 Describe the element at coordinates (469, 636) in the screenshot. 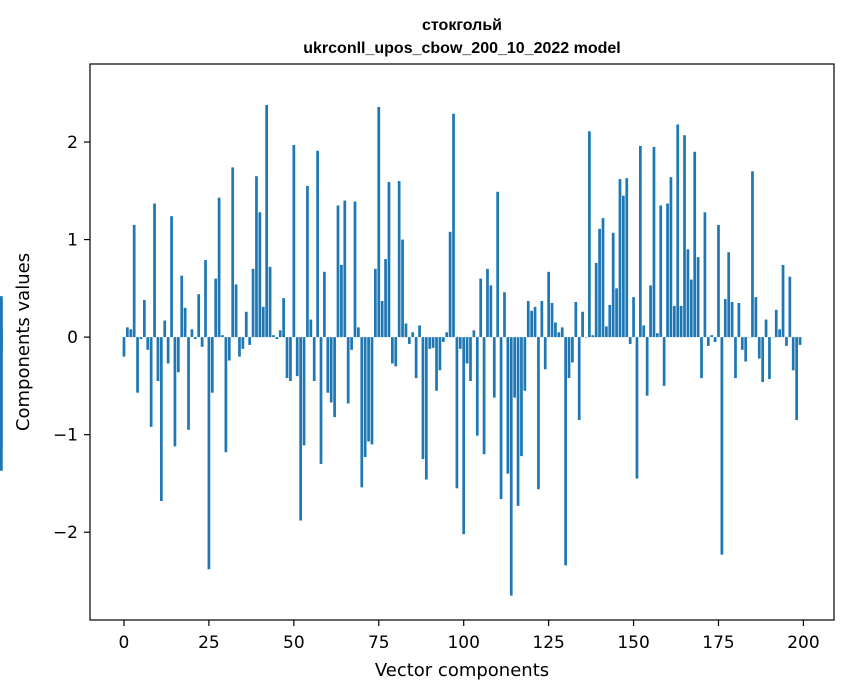

I see `x-axis-ticks: 0 25 50 75 100 125 150 175 200` at that location.